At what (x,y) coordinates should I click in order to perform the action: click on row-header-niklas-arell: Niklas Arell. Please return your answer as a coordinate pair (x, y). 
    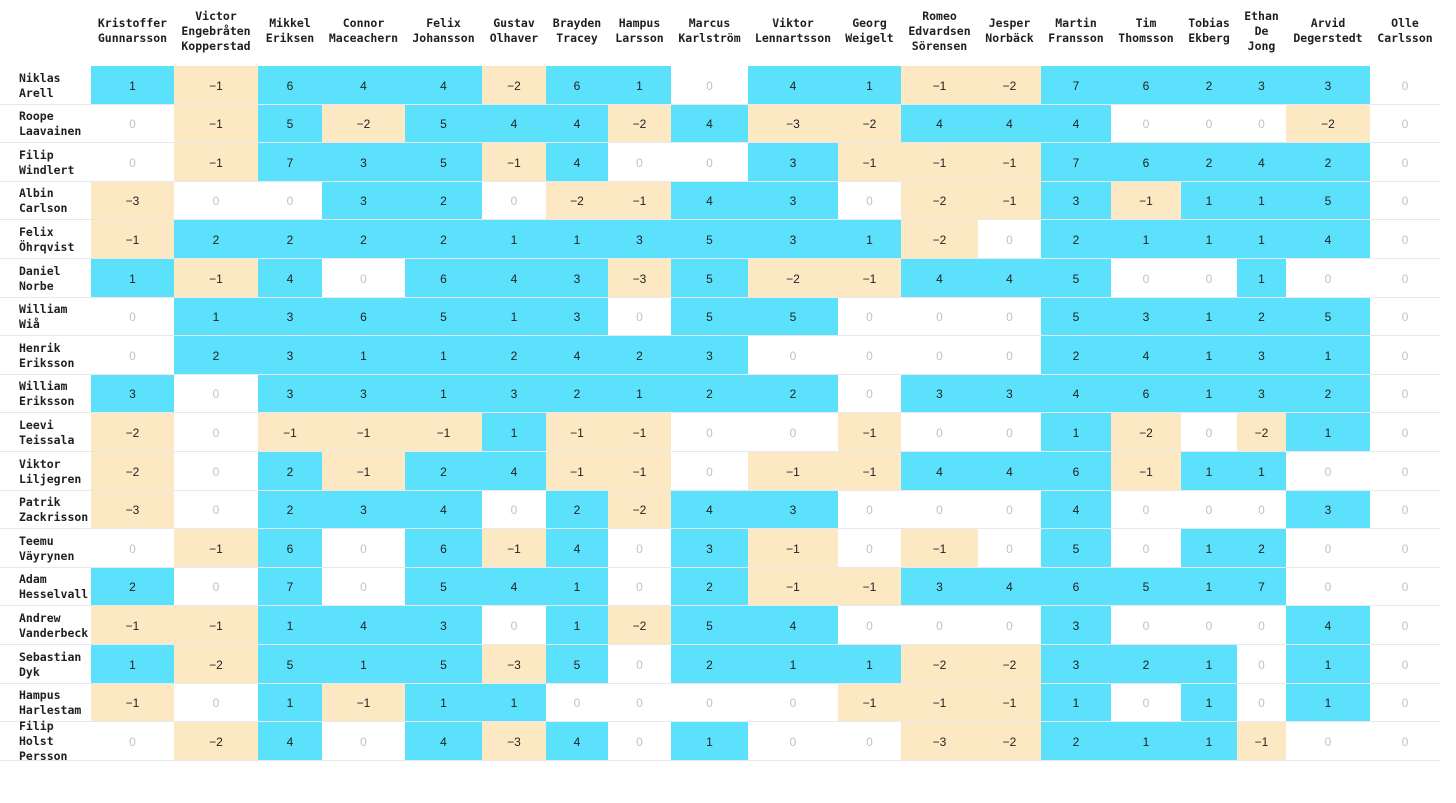
    Looking at the image, I should click on (45, 85).